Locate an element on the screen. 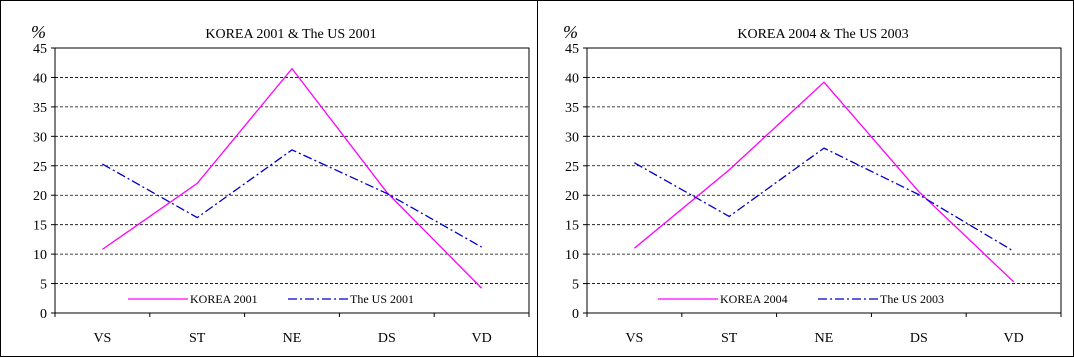  legend-label-0: KOREA 2001 is located at coordinates (224, 299).